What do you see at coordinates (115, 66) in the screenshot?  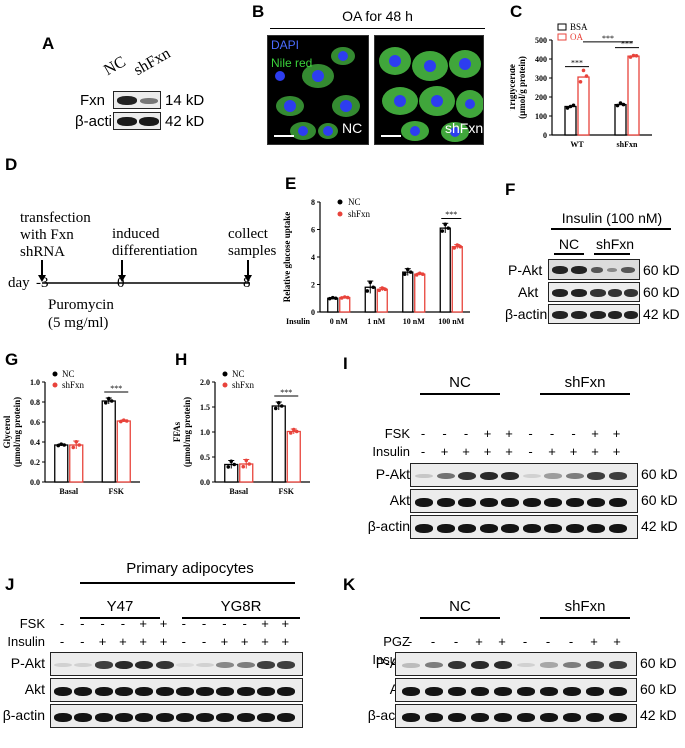 I see `condition-label-nc: NC` at bounding box center [115, 66].